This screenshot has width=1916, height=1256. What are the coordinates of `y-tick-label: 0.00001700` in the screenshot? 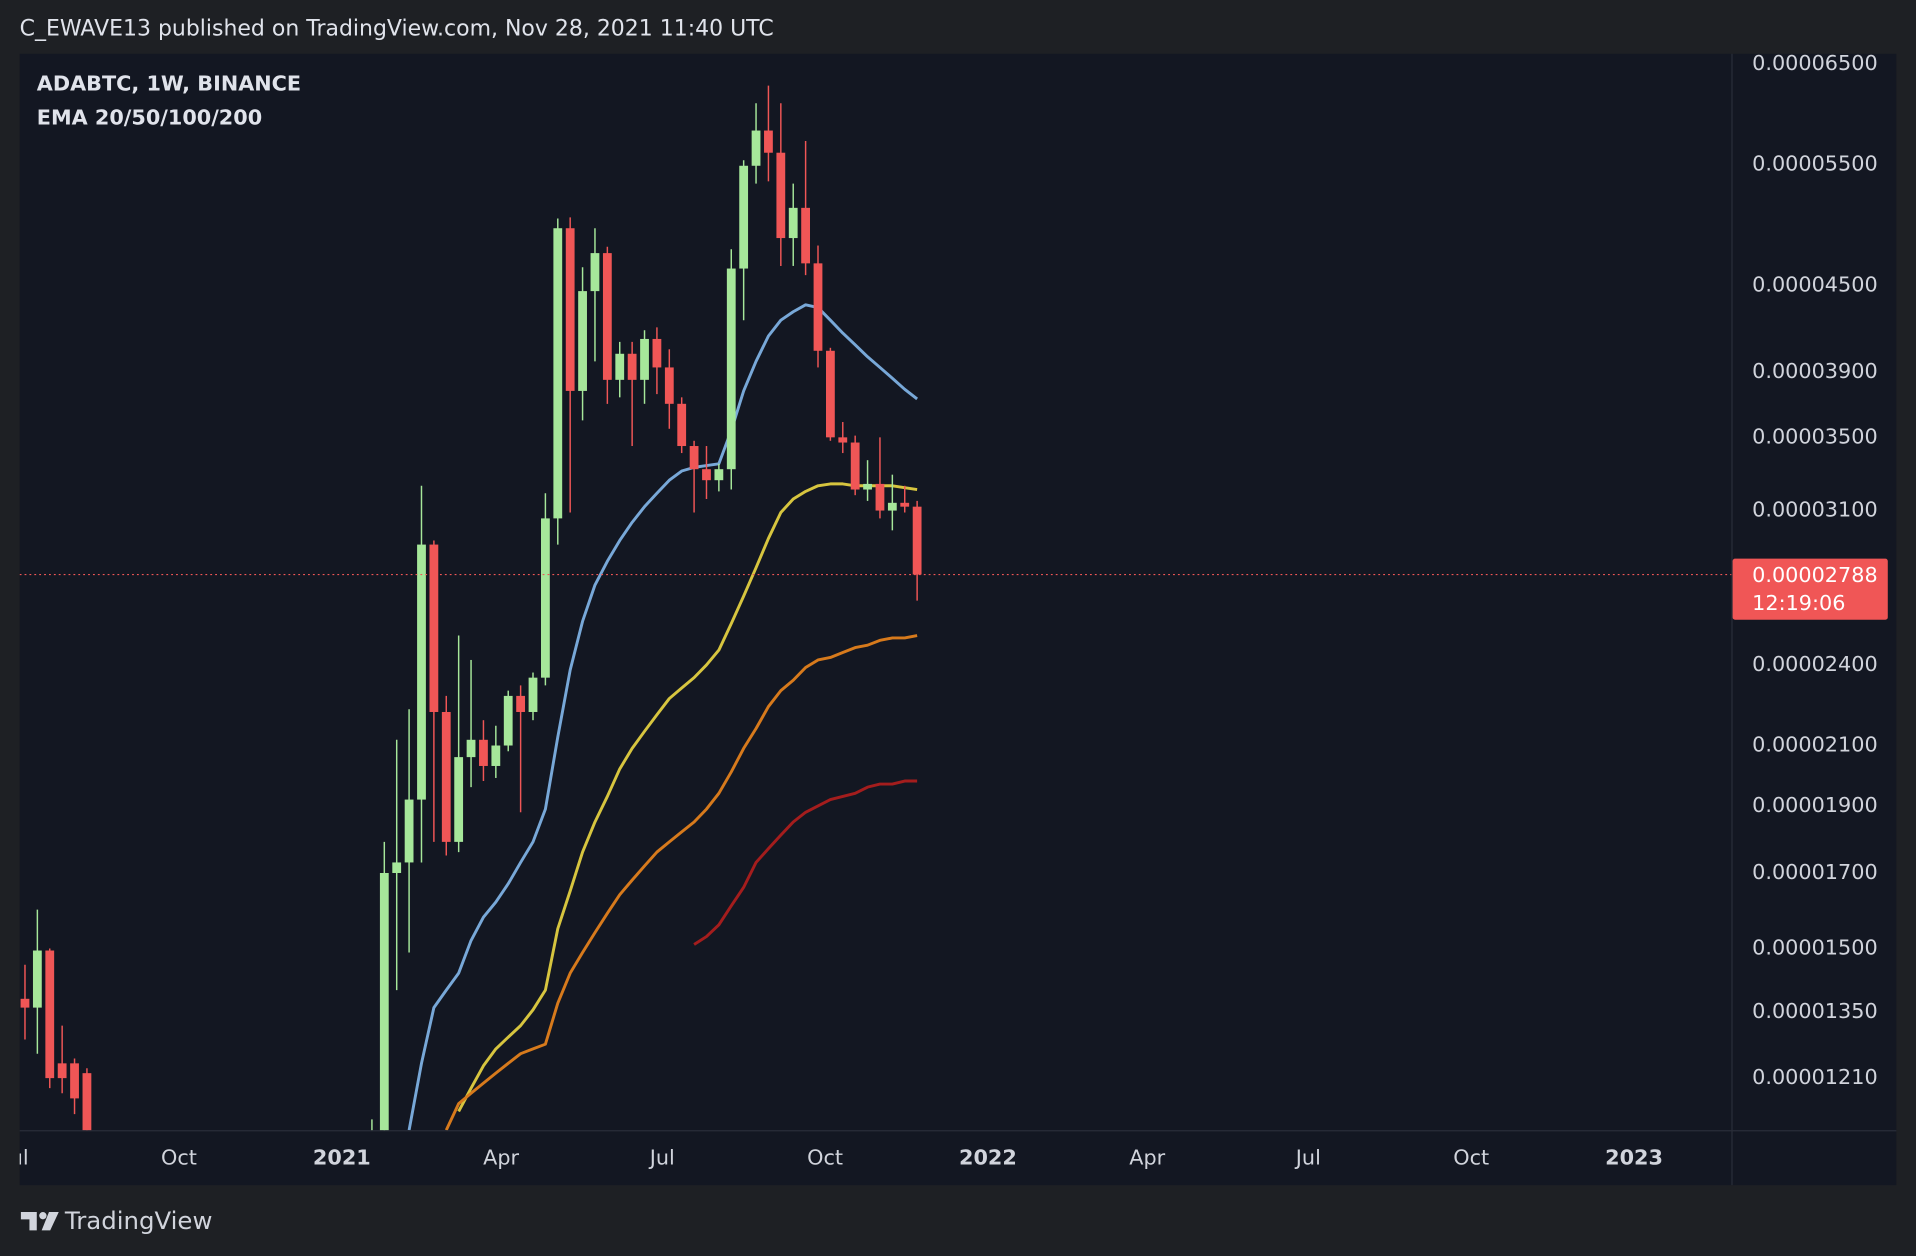 It's located at (1815, 872).